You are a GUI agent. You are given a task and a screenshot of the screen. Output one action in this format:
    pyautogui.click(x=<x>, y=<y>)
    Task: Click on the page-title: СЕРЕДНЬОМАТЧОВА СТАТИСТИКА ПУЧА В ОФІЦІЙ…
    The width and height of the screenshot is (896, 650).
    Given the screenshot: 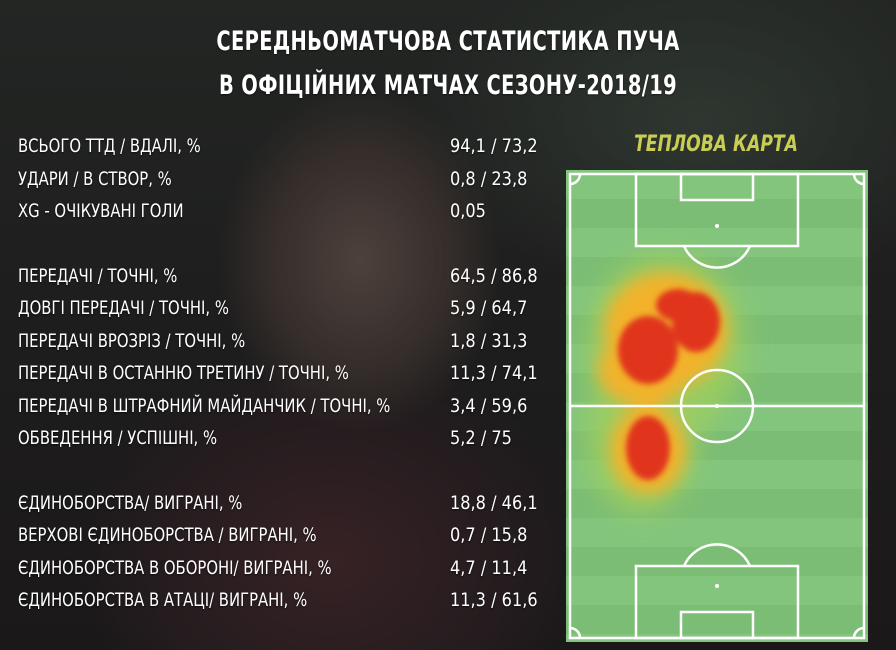 What is the action you would take?
    pyautogui.click(x=447, y=64)
    